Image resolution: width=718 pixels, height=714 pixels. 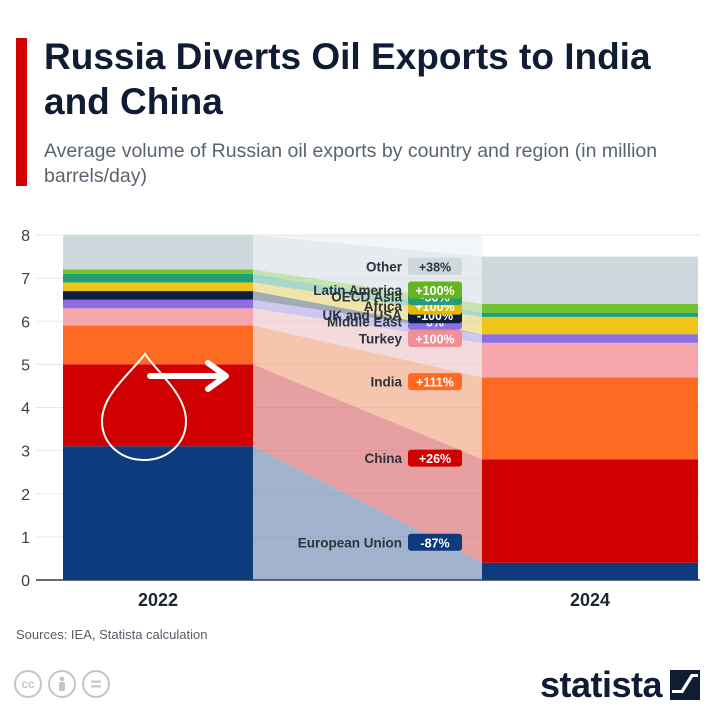 What do you see at coordinates (158, 600) in the screenshot?
I see `x-category-label: 2022` at bounding box center [158, 600].